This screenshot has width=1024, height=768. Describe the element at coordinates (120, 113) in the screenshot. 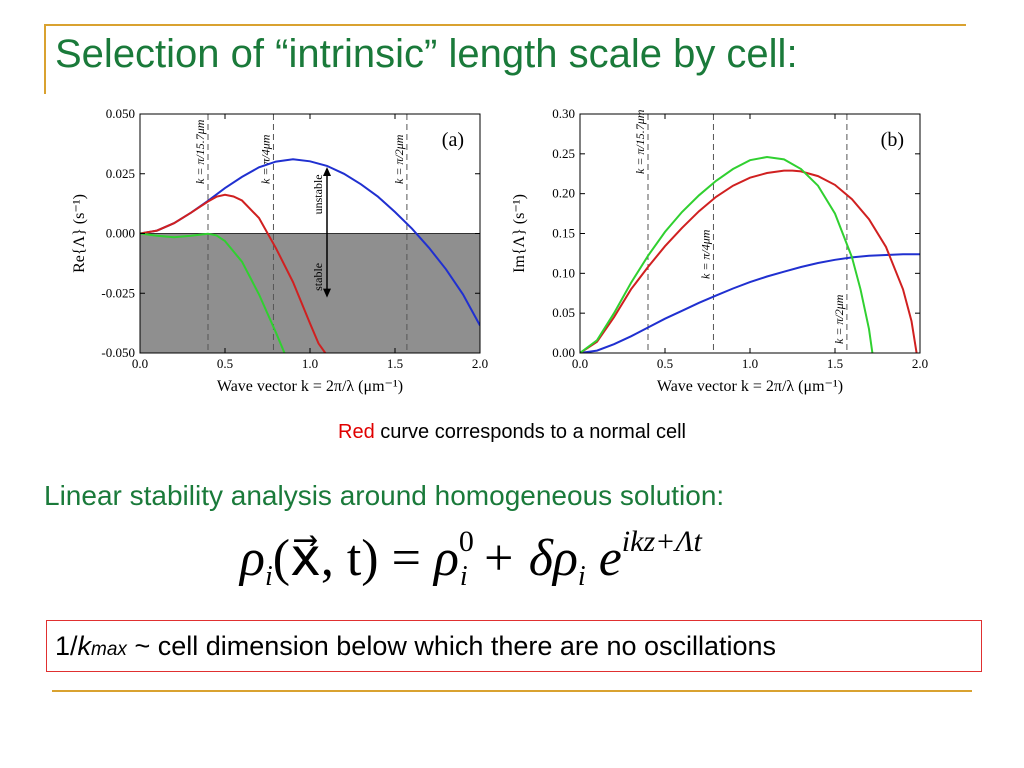

I see `y-tick-label-4: 0.050` at that location.